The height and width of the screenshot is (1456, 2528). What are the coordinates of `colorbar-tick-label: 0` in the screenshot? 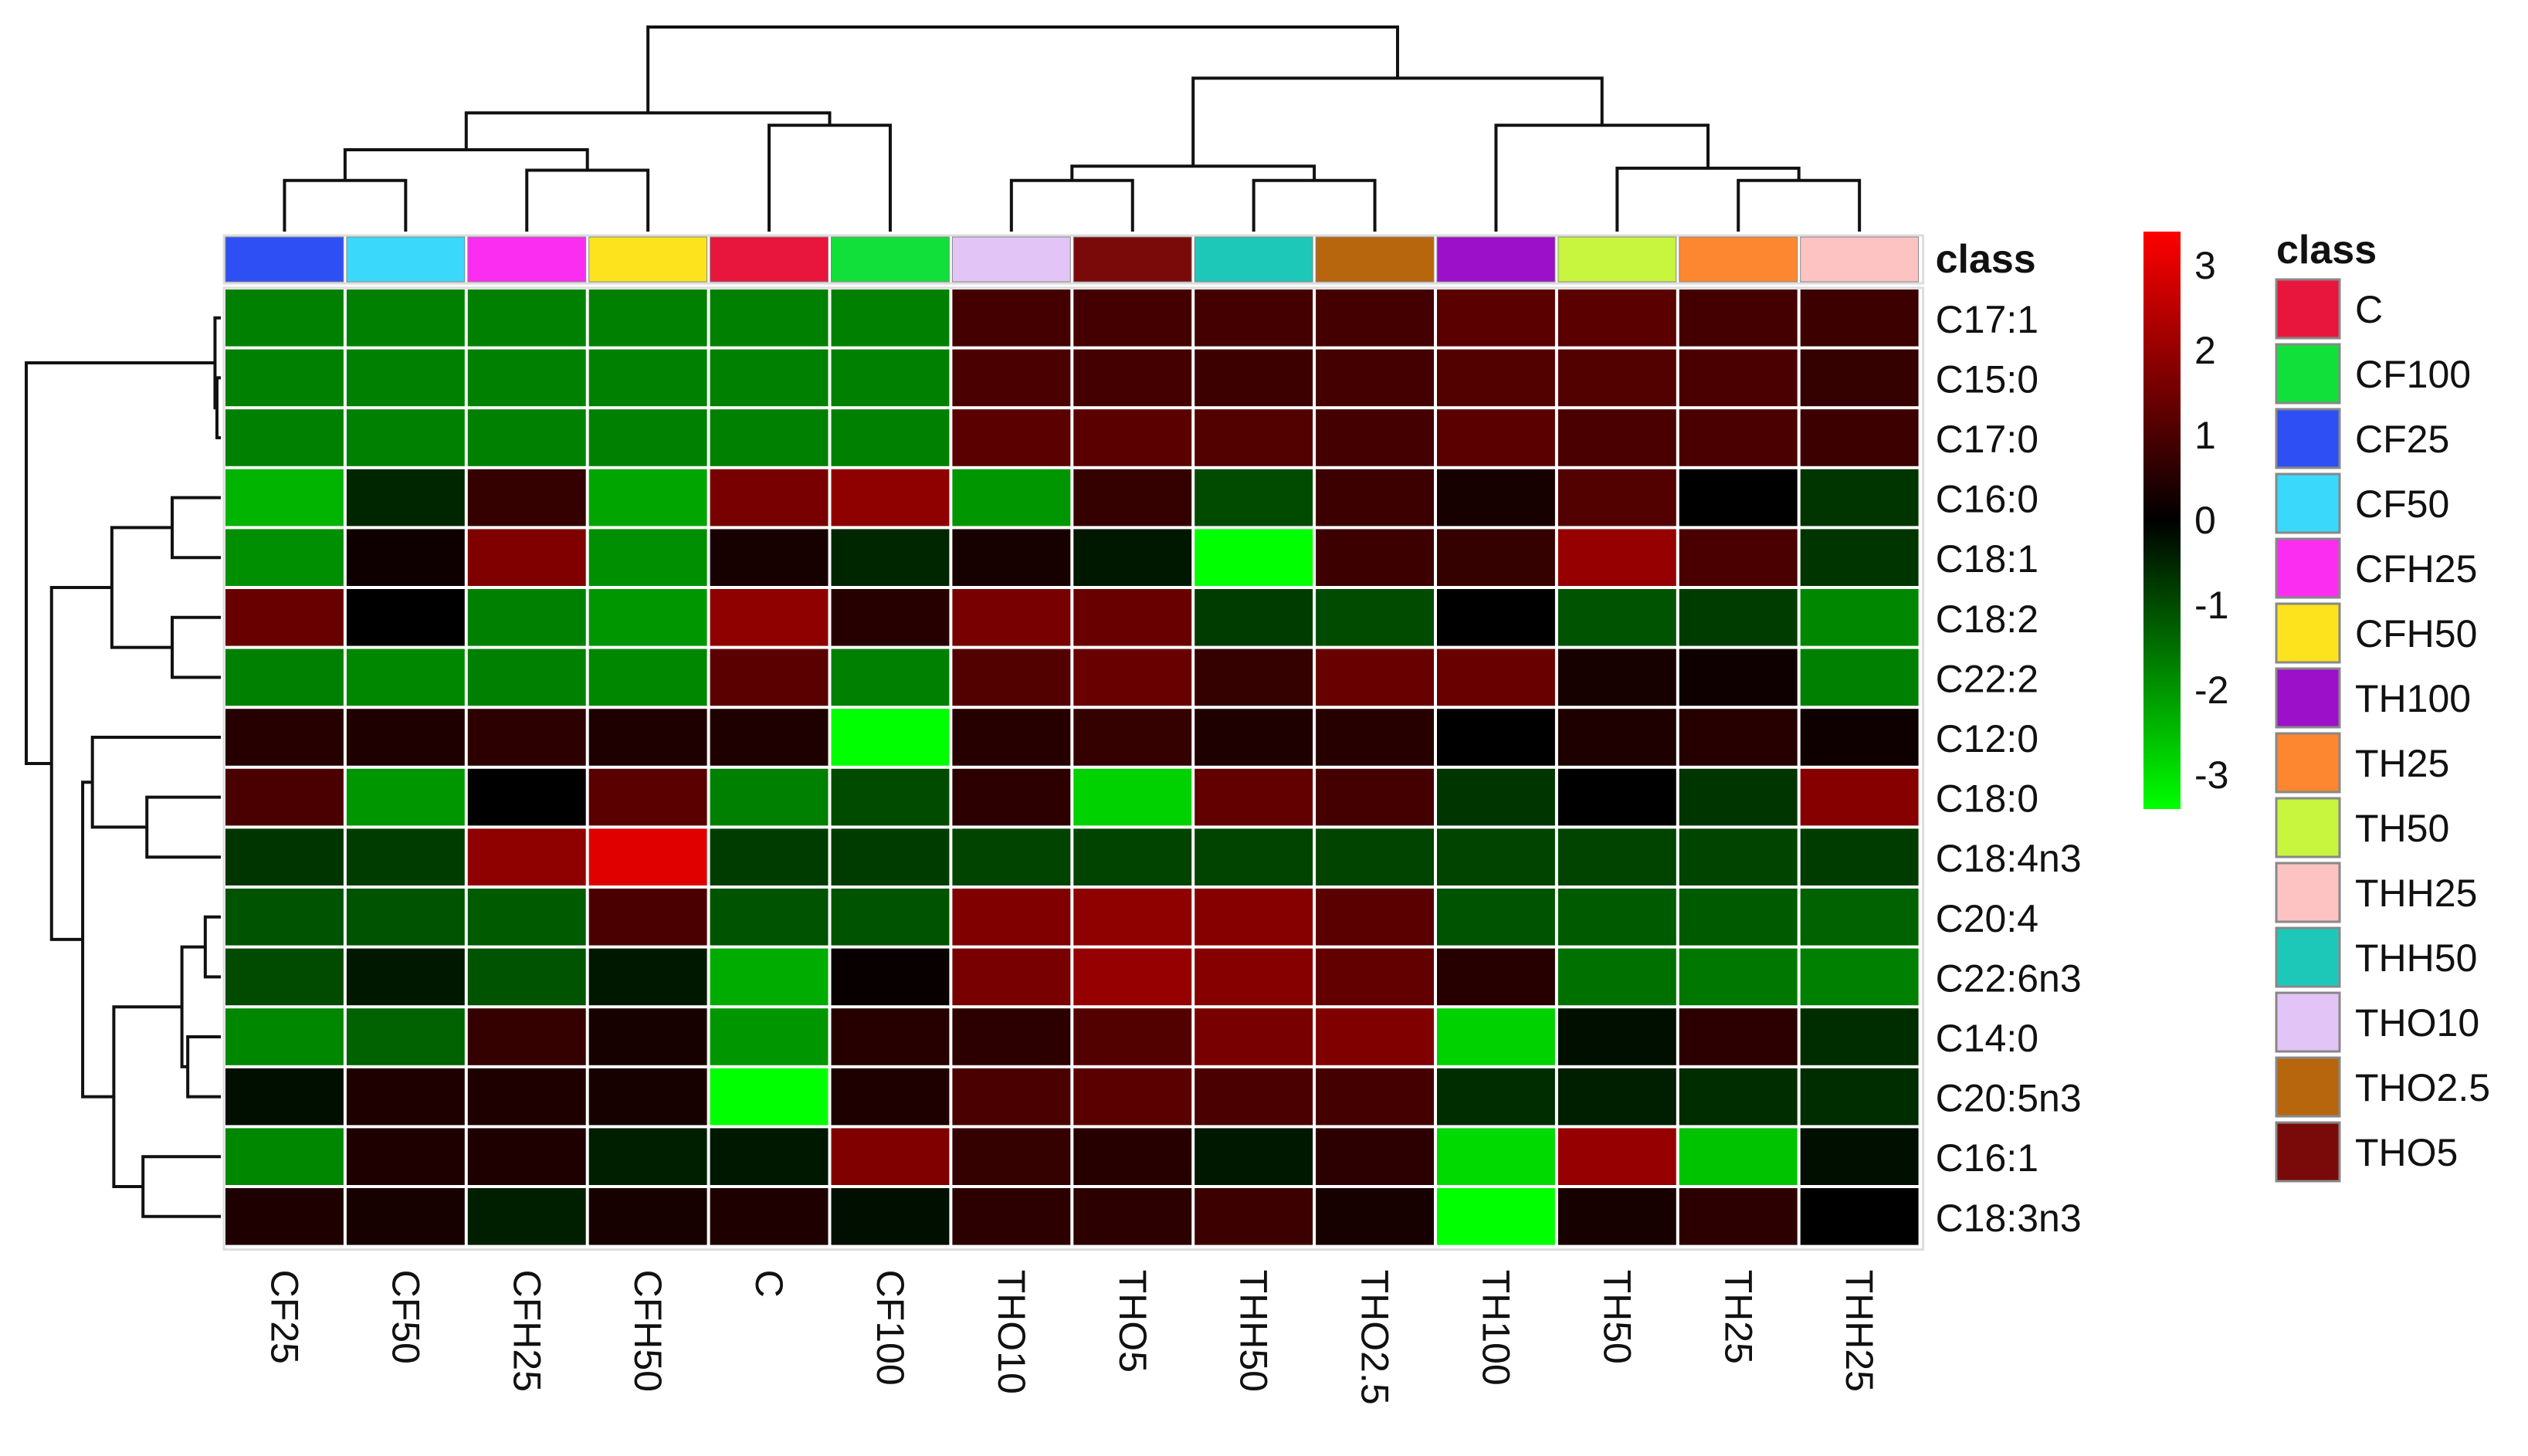 It's located at (2205, 520).